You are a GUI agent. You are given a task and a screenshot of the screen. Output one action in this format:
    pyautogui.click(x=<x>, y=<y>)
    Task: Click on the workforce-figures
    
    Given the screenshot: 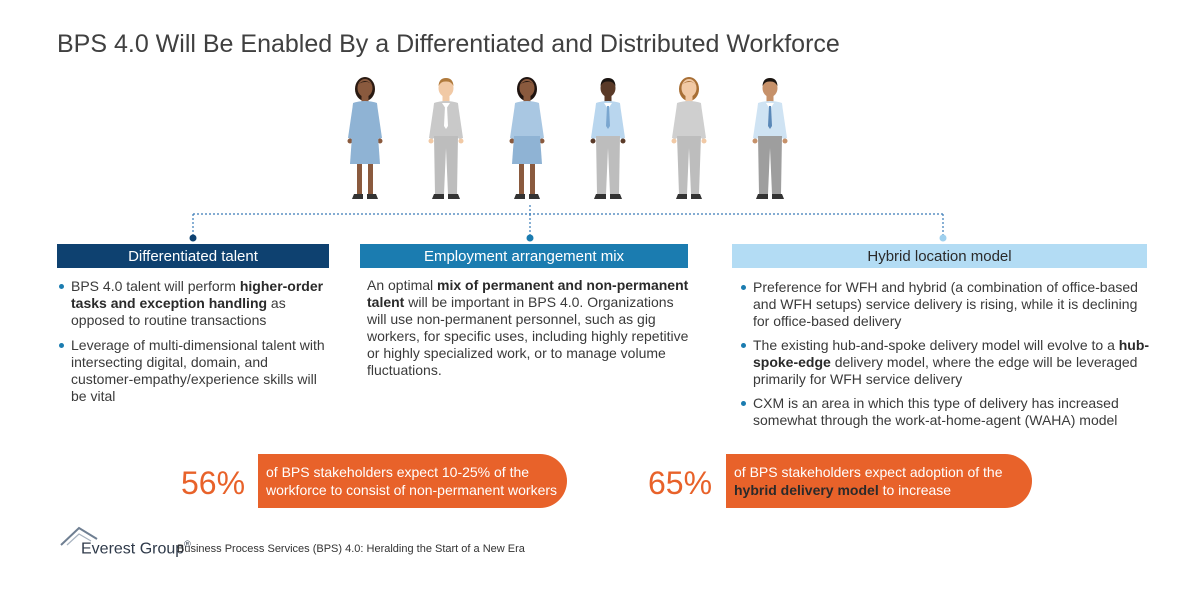 What is the action you would take?
    pyautogui.click(x=565, y=140)
    